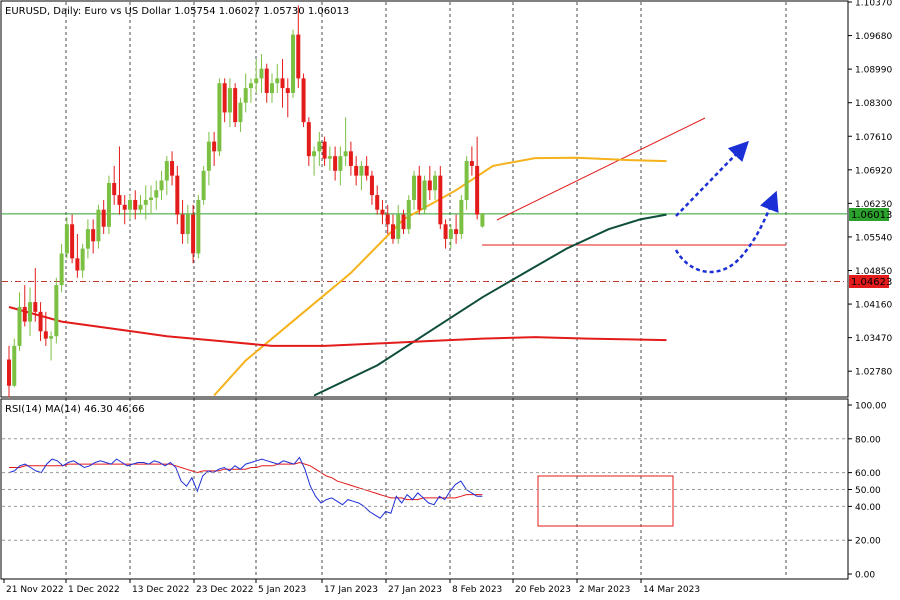 The height and width of the screenshot is (600, 900). I want to click on price-tick-label: 1.06920, so click(873, 171).